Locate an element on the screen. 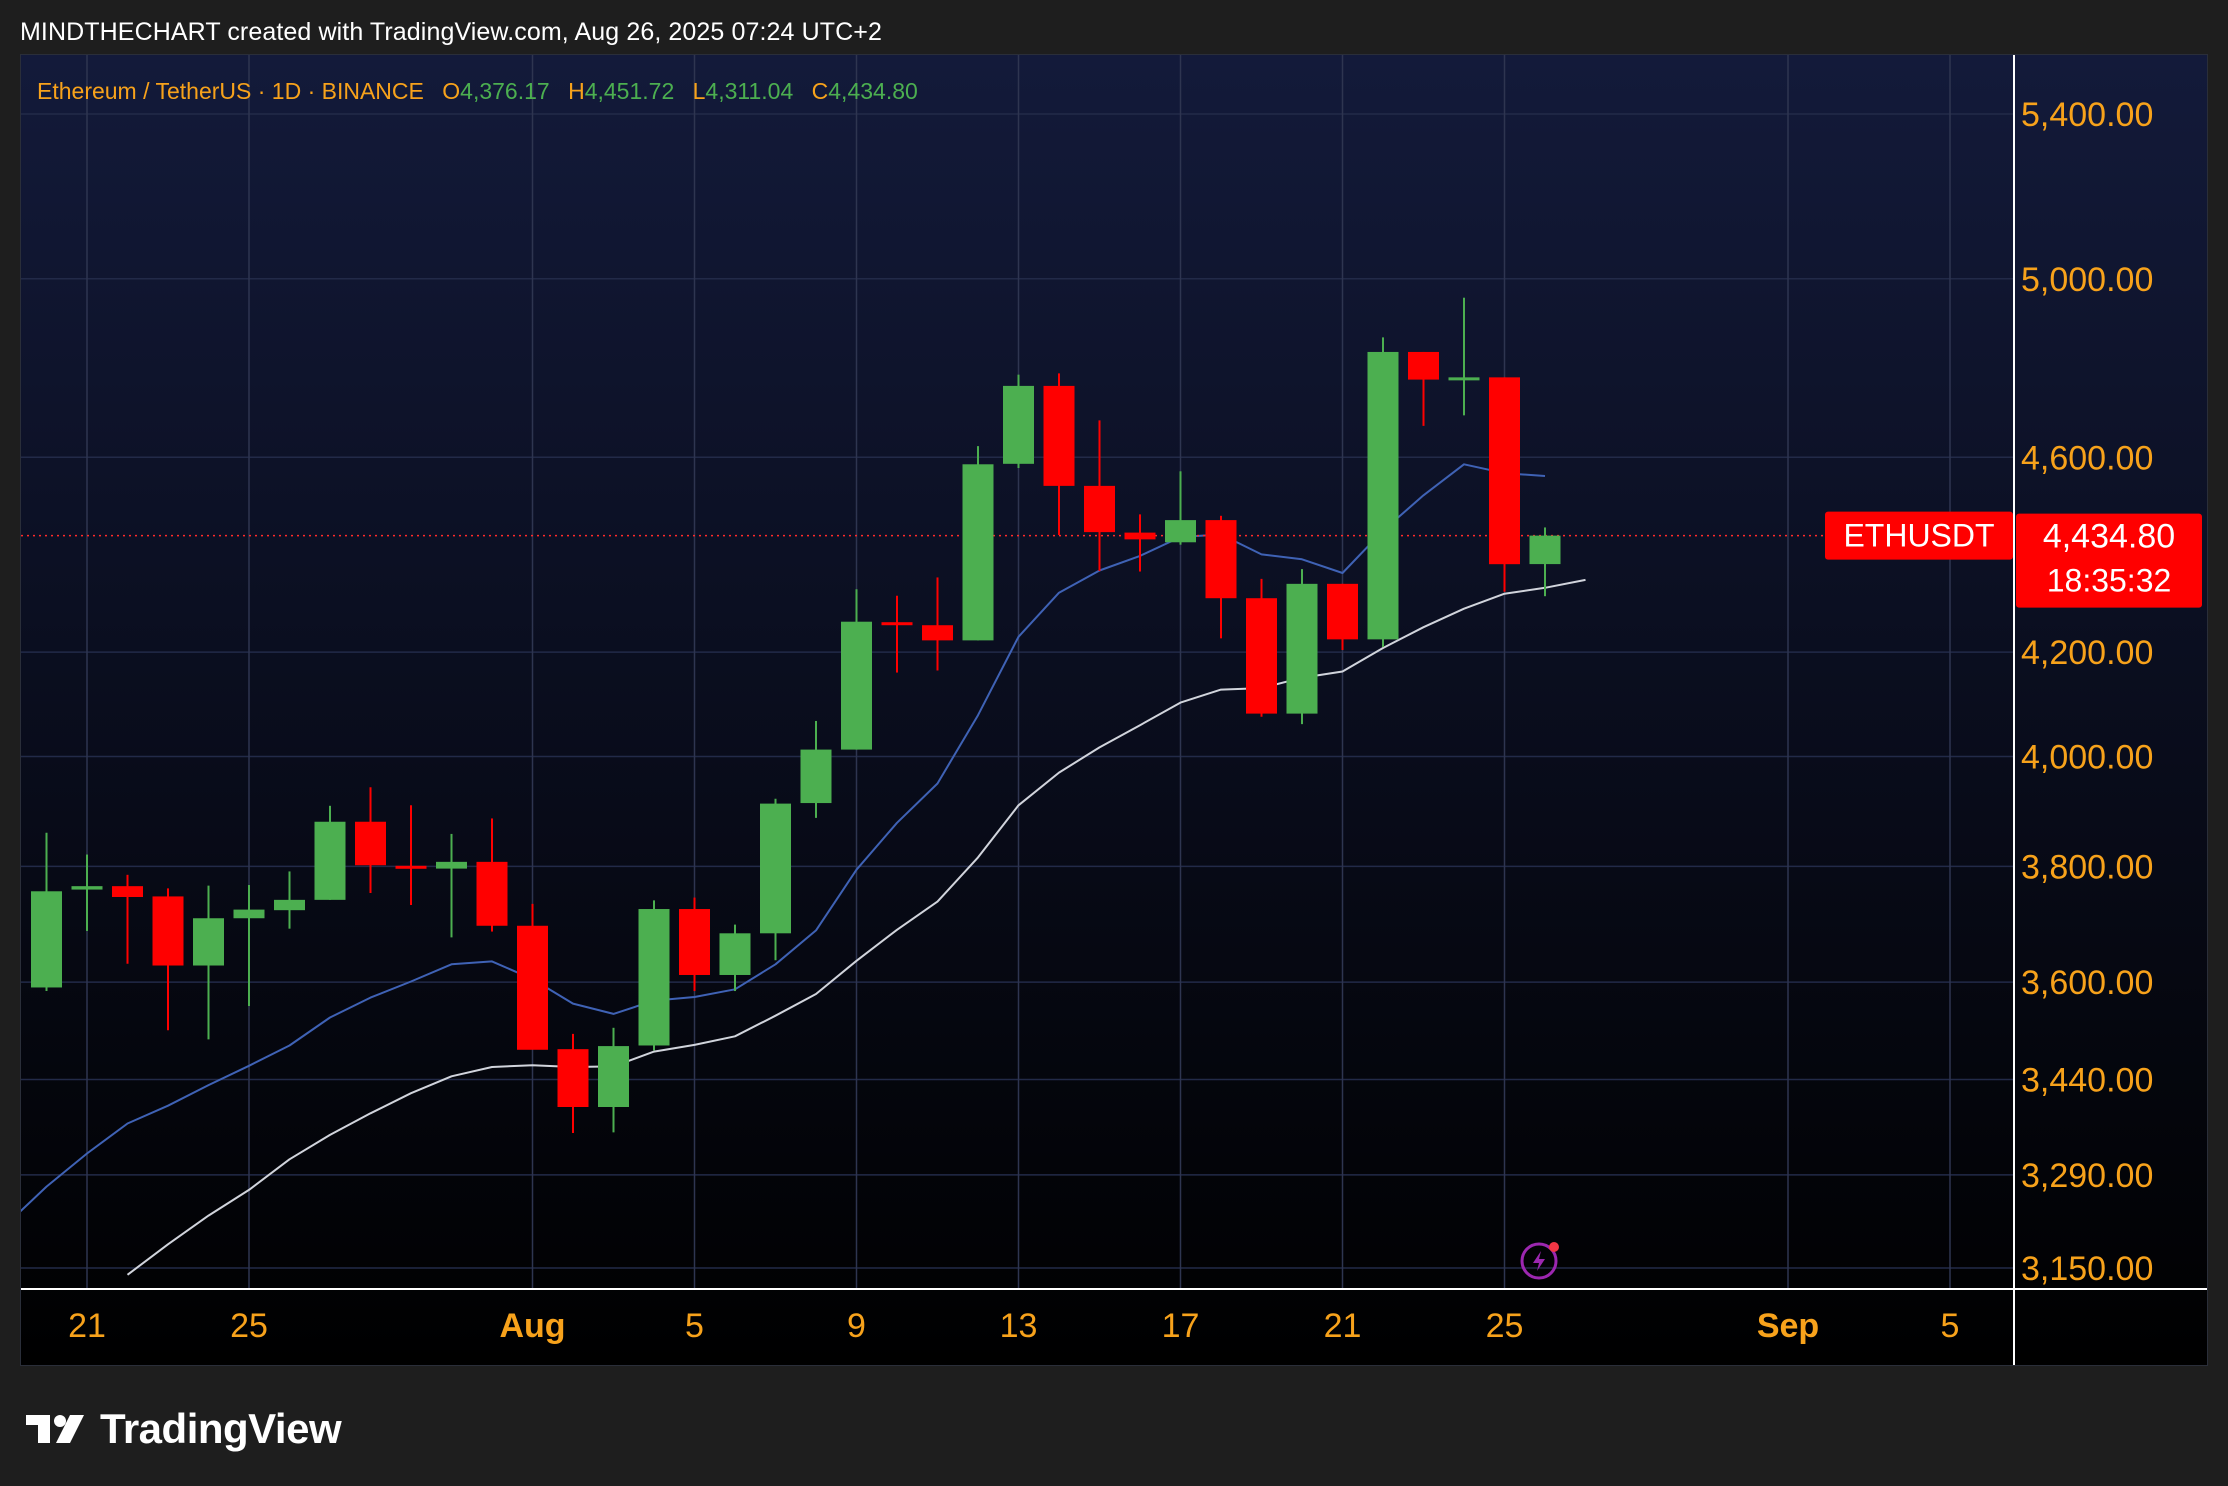 The width and height of the screenshot is (2228, 1486). legend-symbol: Ethereum / TetherUS · 1D · BINANCE is located at coordinates (230, 91).